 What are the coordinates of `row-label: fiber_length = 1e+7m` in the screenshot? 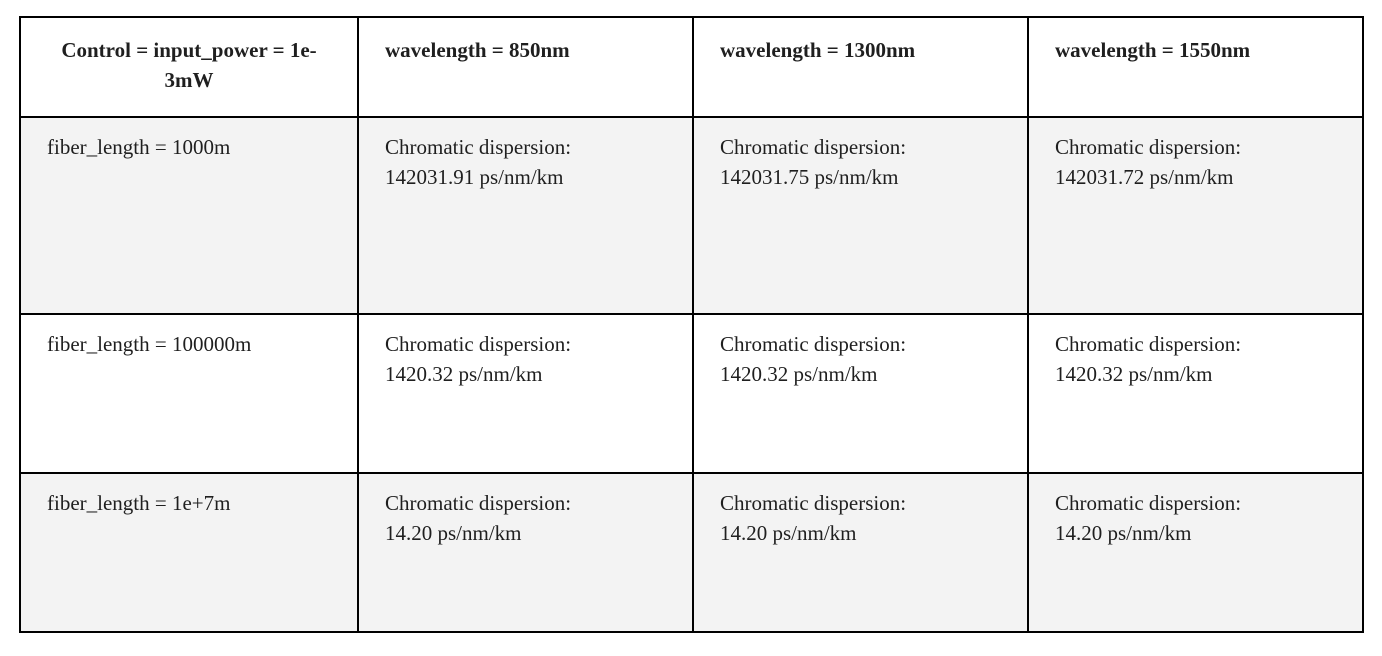 It's located at (189, 552).